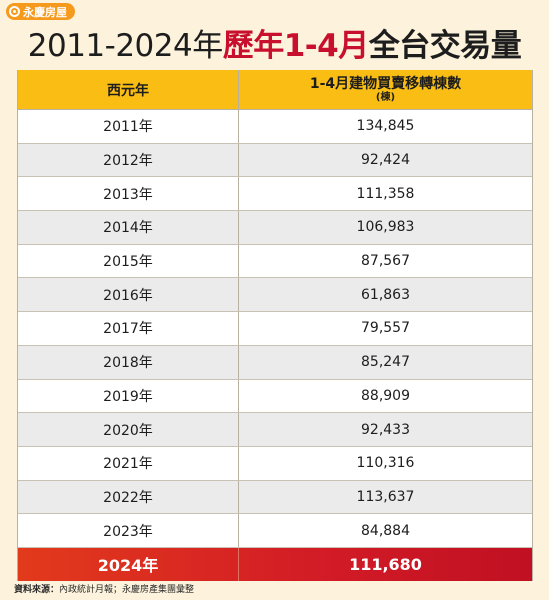 Image resolution: width=549 pixels, height=600 pixels. I want to click on page-title: 2011-2024年歷年1-4月全台交易量, so click(274, 46).